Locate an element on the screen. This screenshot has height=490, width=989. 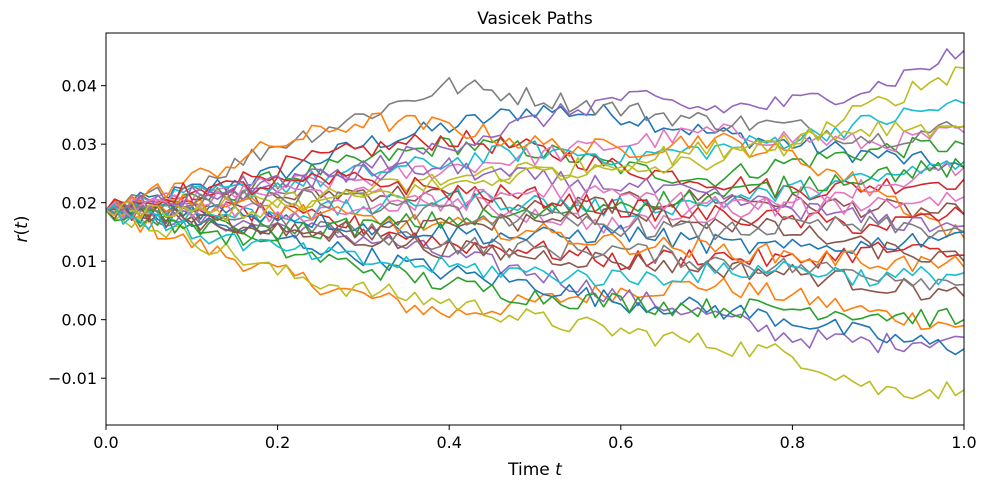
x-tick-label: 0.8 is located at coordinates (792, 442).